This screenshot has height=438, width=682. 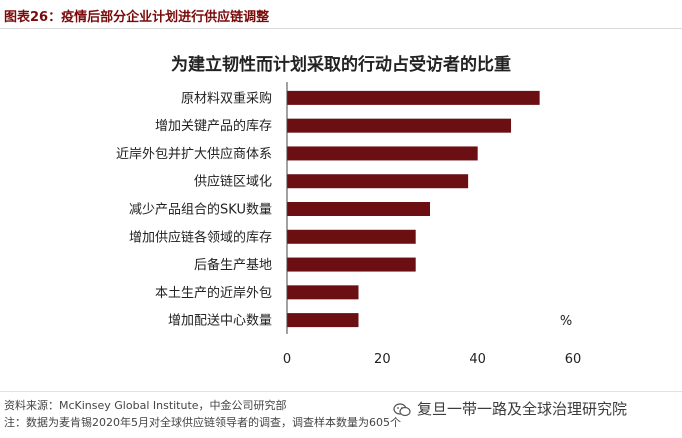 I want to click on category-label: 增加关键产品的库存, so click(x=213, y=126).